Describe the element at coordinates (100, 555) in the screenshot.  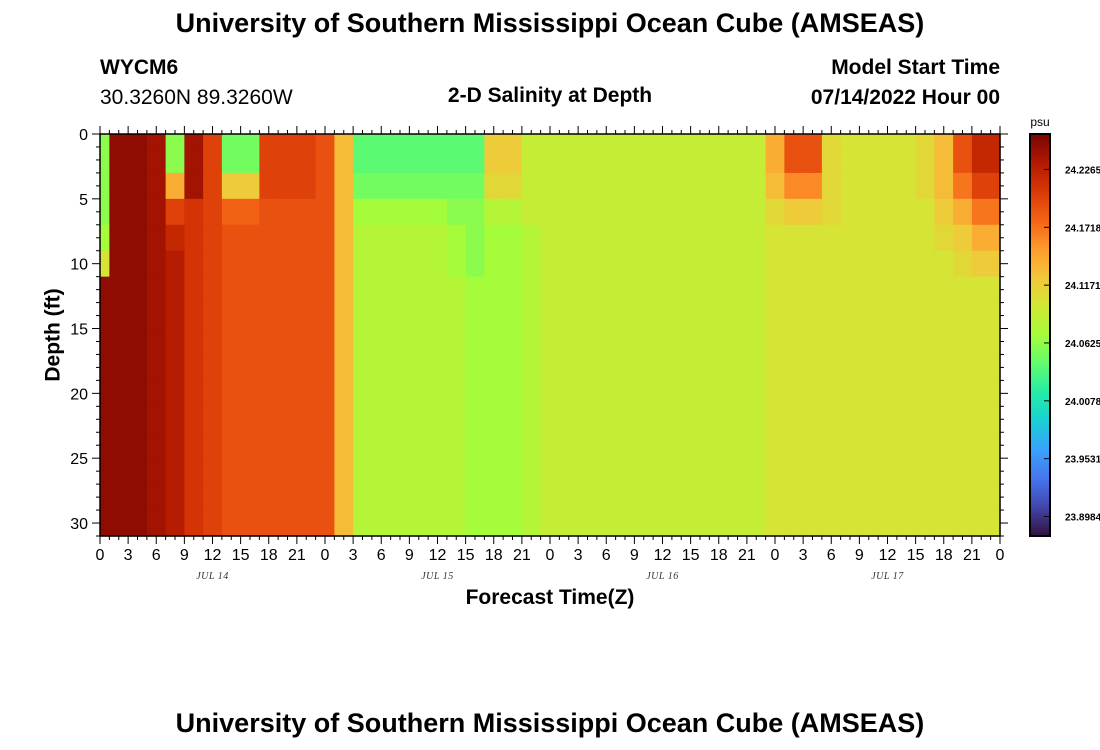
I see `x-tick-label: 0` at that location.